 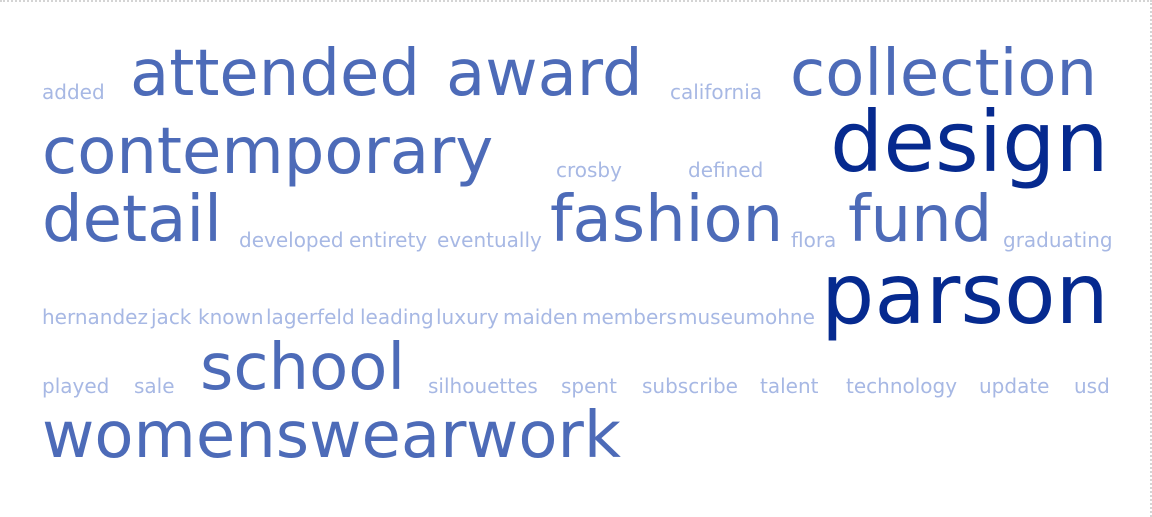 I want to click on word-technology: technology, so click(x=902, y=386).